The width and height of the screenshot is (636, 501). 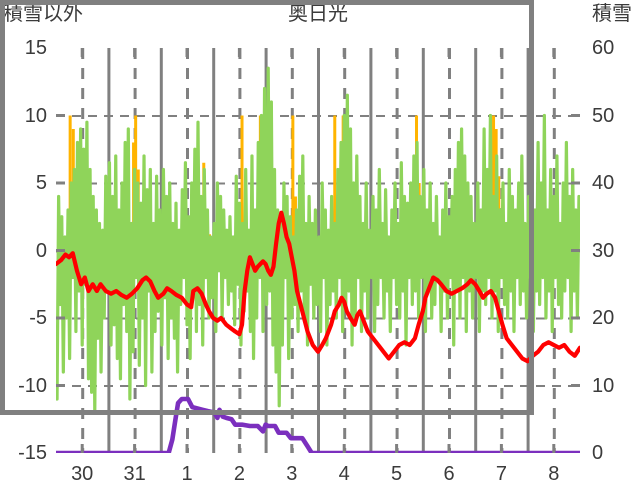 I want to click on purple-series-line, so click(x=318, y=424).